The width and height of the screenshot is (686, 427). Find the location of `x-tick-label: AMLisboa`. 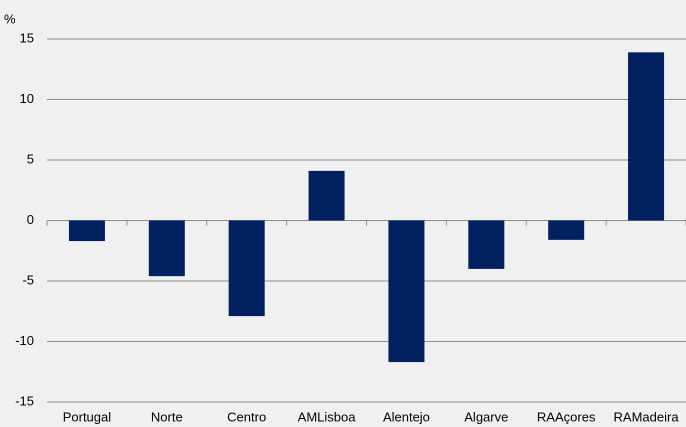

x-tick-label: AMLisboa is located at coordinates (327, 416).